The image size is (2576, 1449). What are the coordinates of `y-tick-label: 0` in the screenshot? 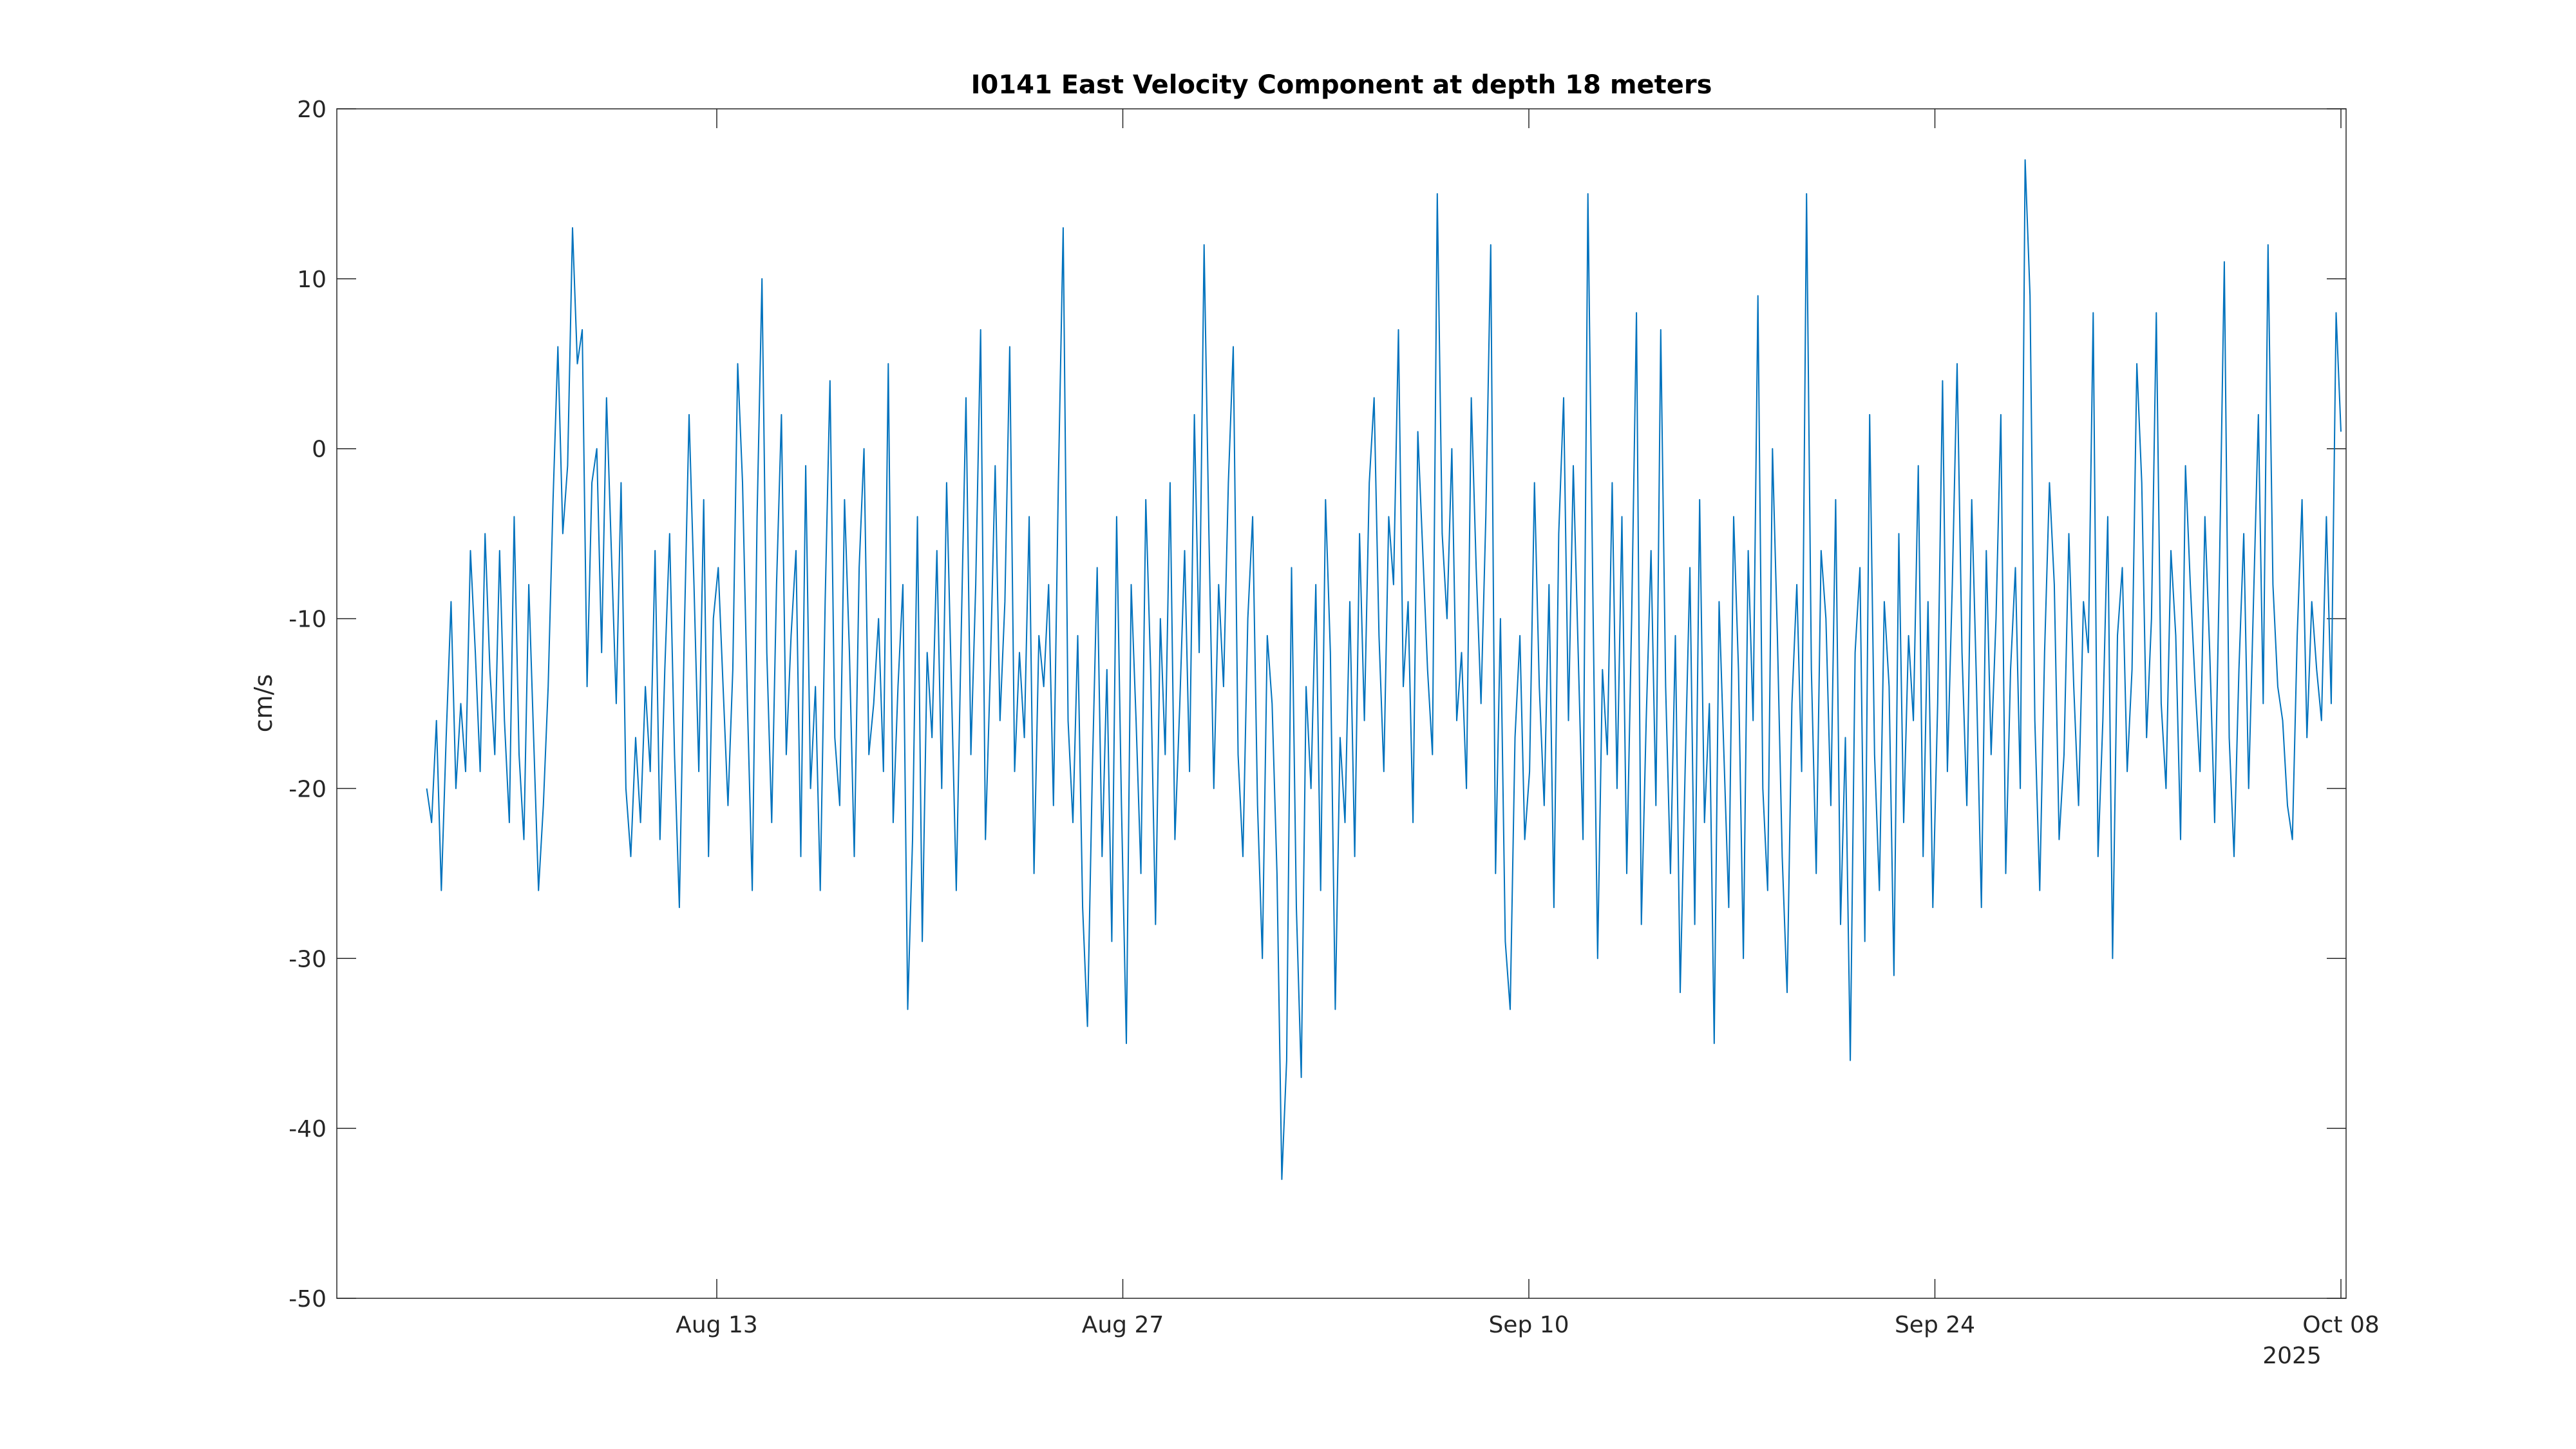 It's located at (319, 450).